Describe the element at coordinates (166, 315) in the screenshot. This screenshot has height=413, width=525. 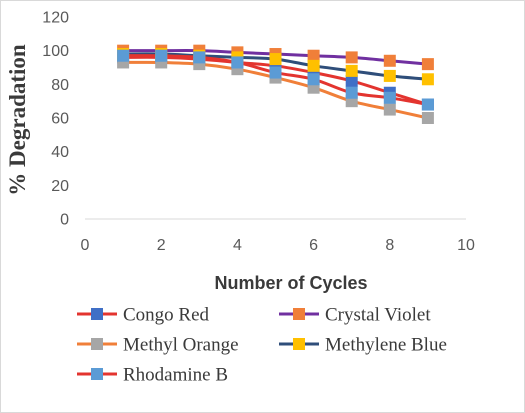
I see `legend-label-congo-red: Congo Red` at that location.